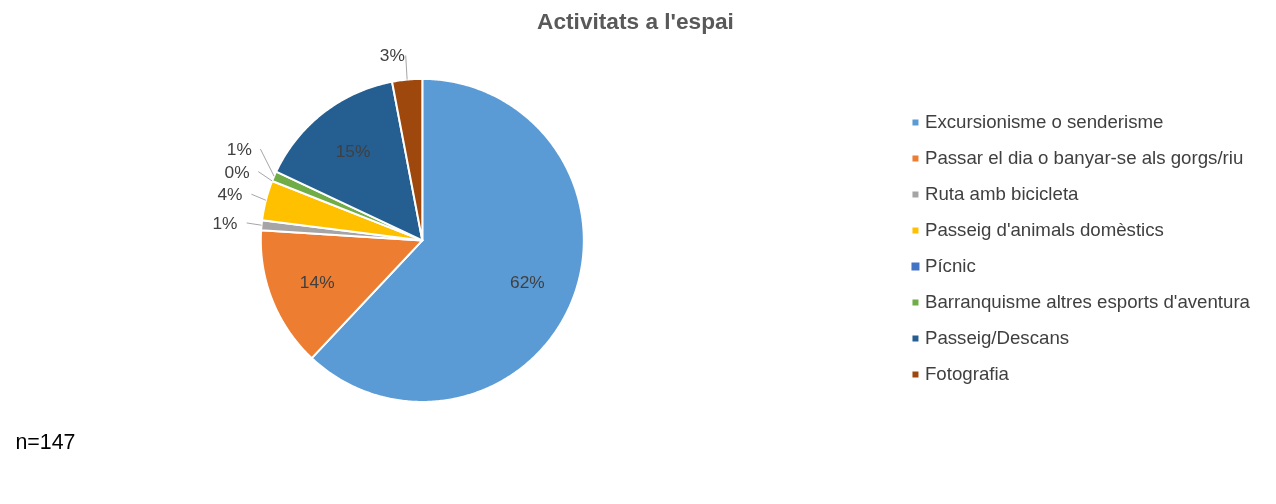 The image size is (1276, 504). I want to click on data-label: 62%, so click(527, 282).